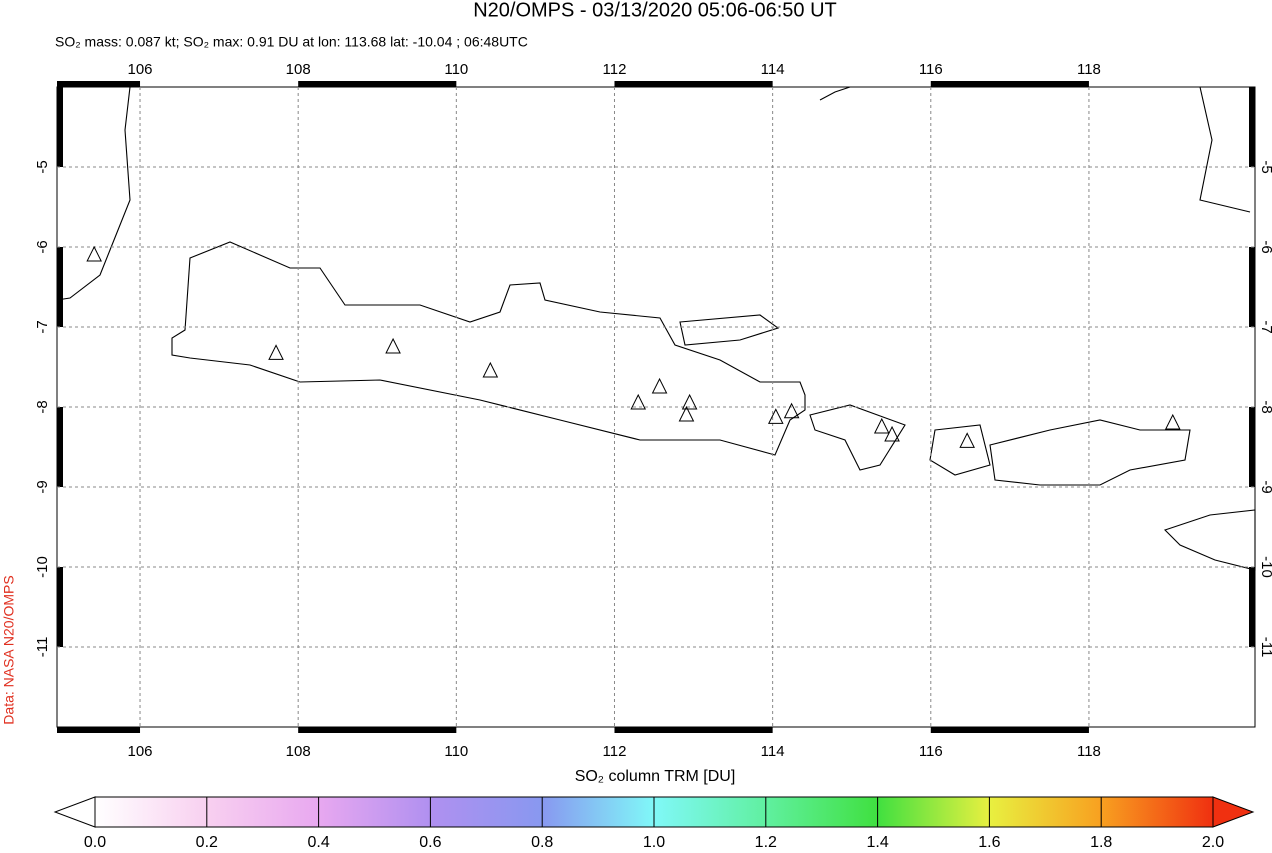 Image resolution: width=1272 pixels, height=853 pixels. I want to click on colorbar-tick-label: 1.6, so click(989, 842).